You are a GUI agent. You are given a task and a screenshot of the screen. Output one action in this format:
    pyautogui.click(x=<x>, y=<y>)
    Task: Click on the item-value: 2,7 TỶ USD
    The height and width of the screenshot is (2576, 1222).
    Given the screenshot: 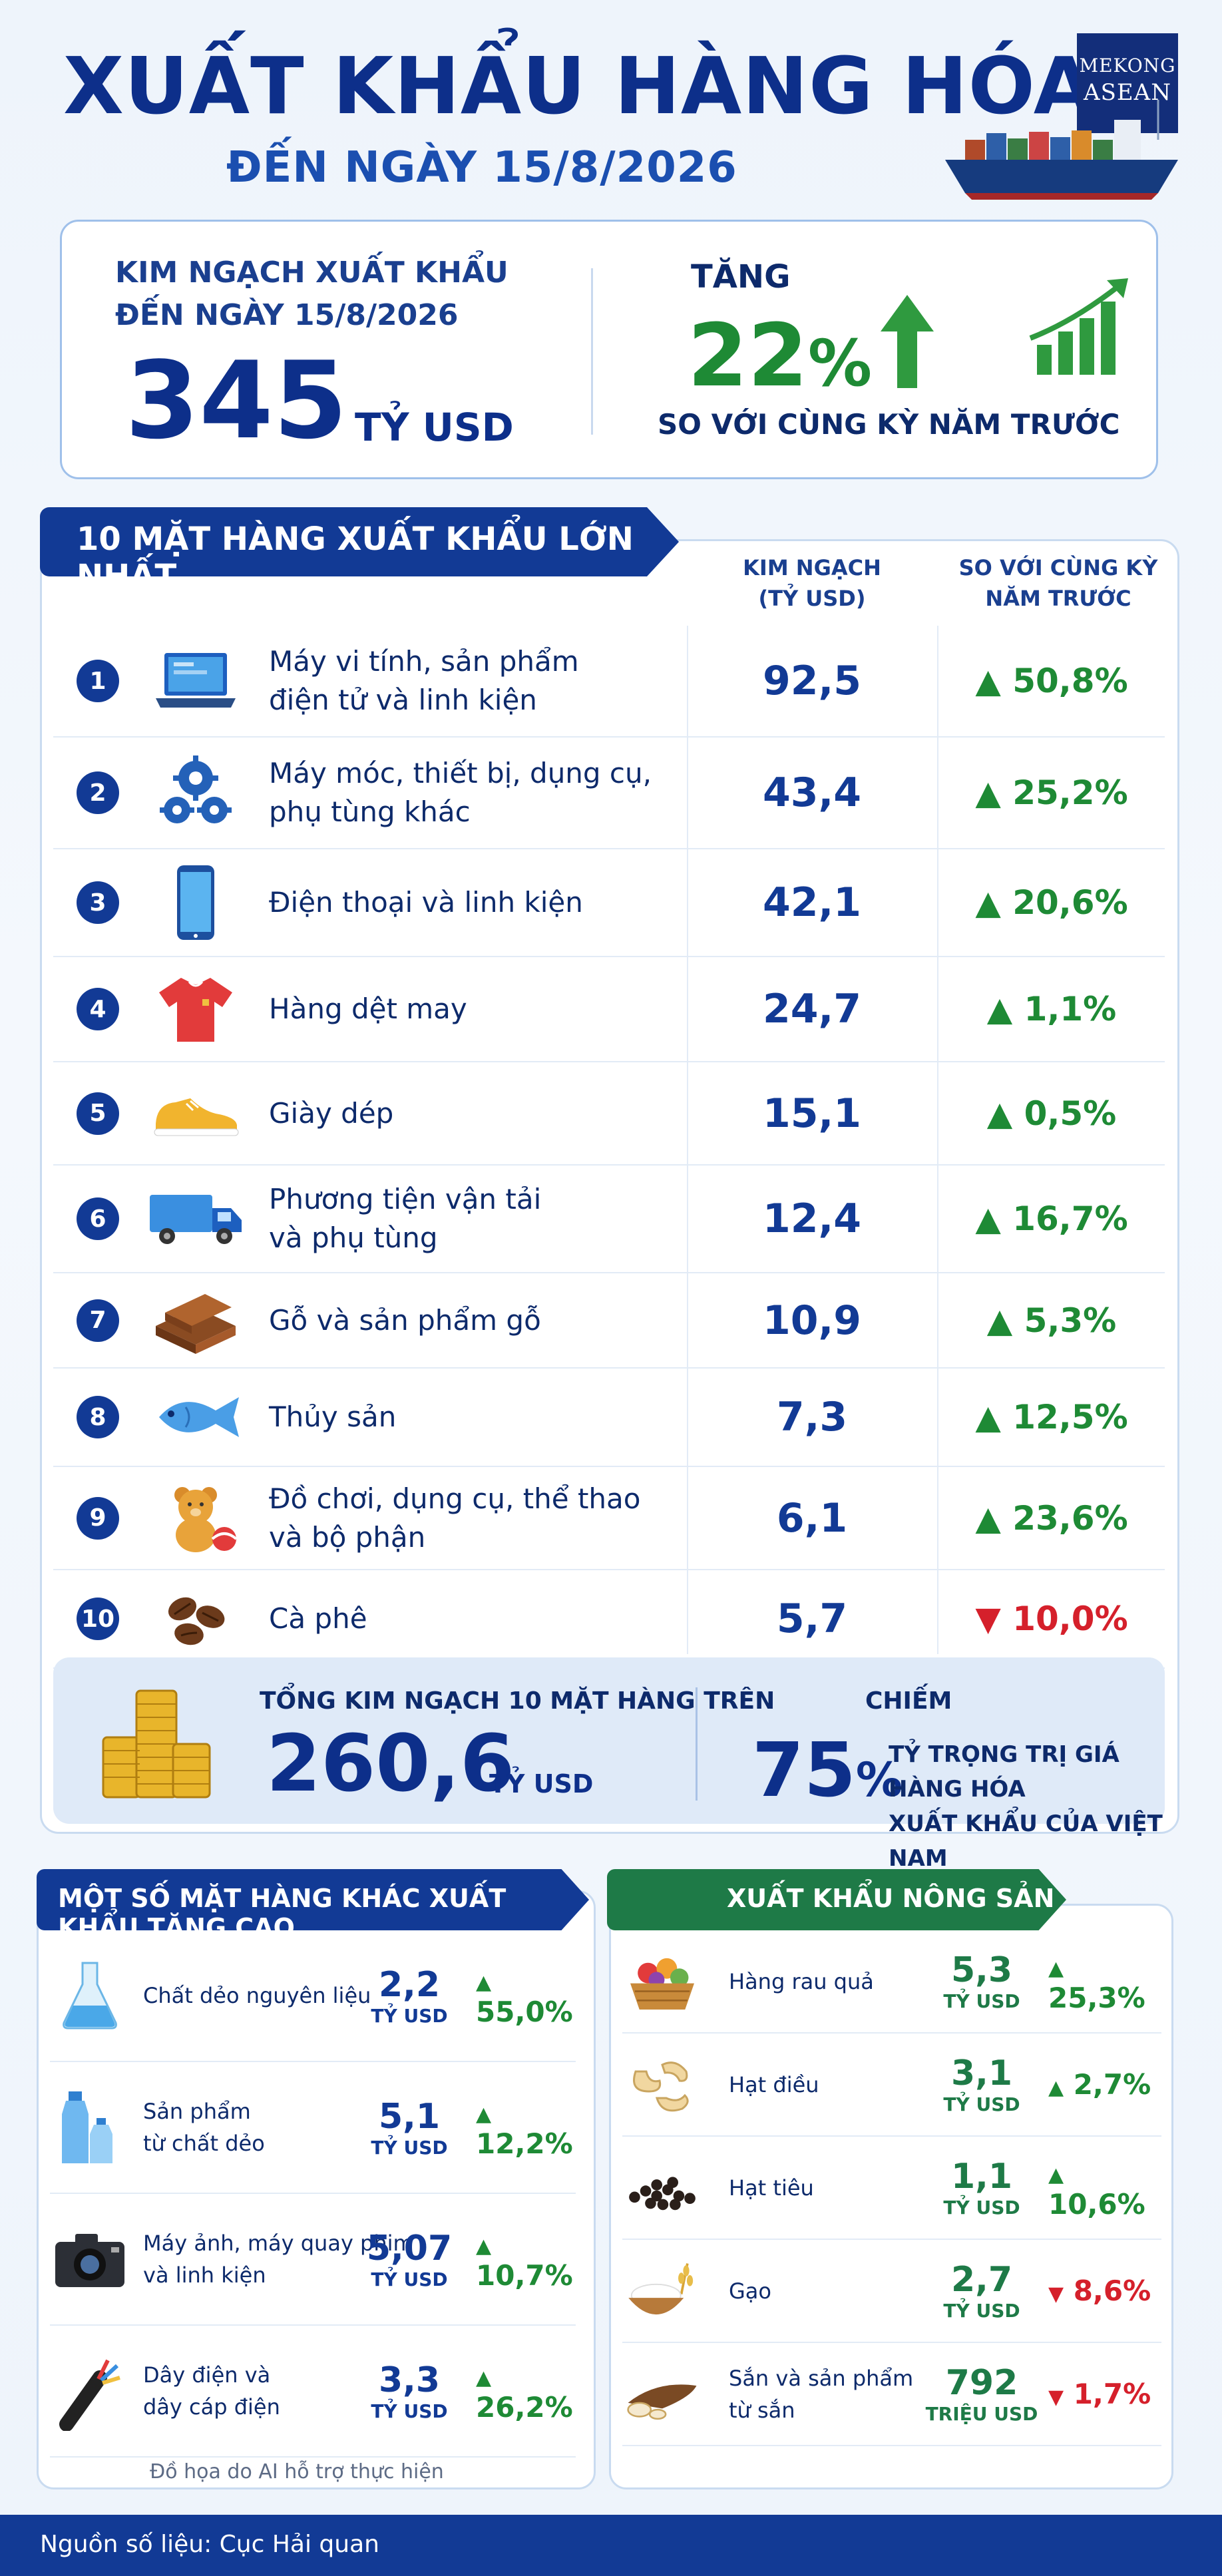 What is the action you would take?
    pyautogui.click(x=982, y=2291)
    